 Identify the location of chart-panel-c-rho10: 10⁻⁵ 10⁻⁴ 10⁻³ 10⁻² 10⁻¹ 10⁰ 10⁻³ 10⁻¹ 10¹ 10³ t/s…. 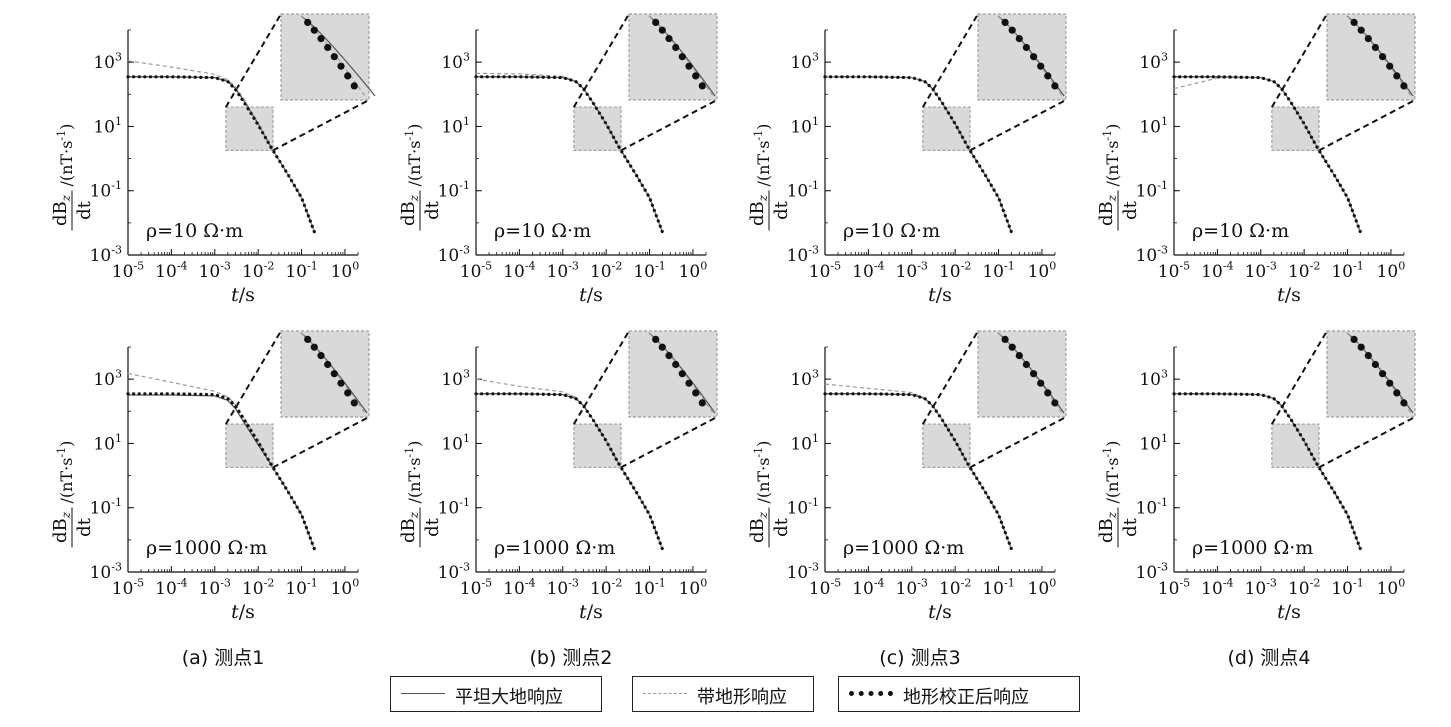
(907, 159).